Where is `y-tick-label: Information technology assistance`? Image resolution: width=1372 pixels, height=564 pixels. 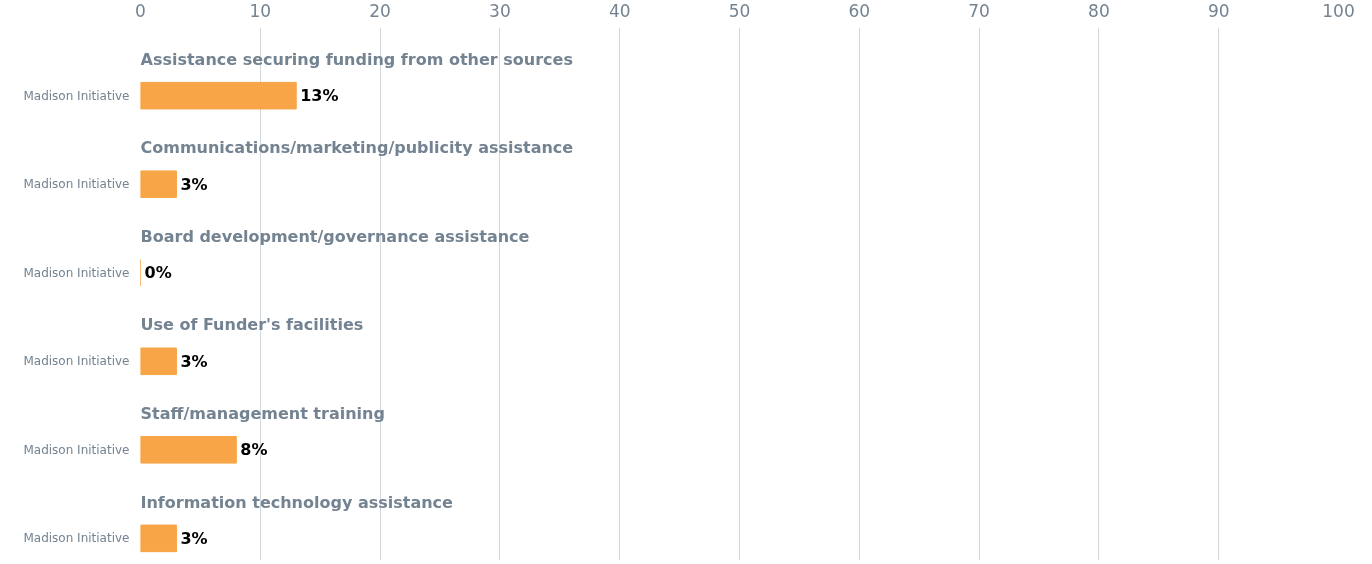
y-tick-label: Information technology assistance is located at coordinates (297, 502).